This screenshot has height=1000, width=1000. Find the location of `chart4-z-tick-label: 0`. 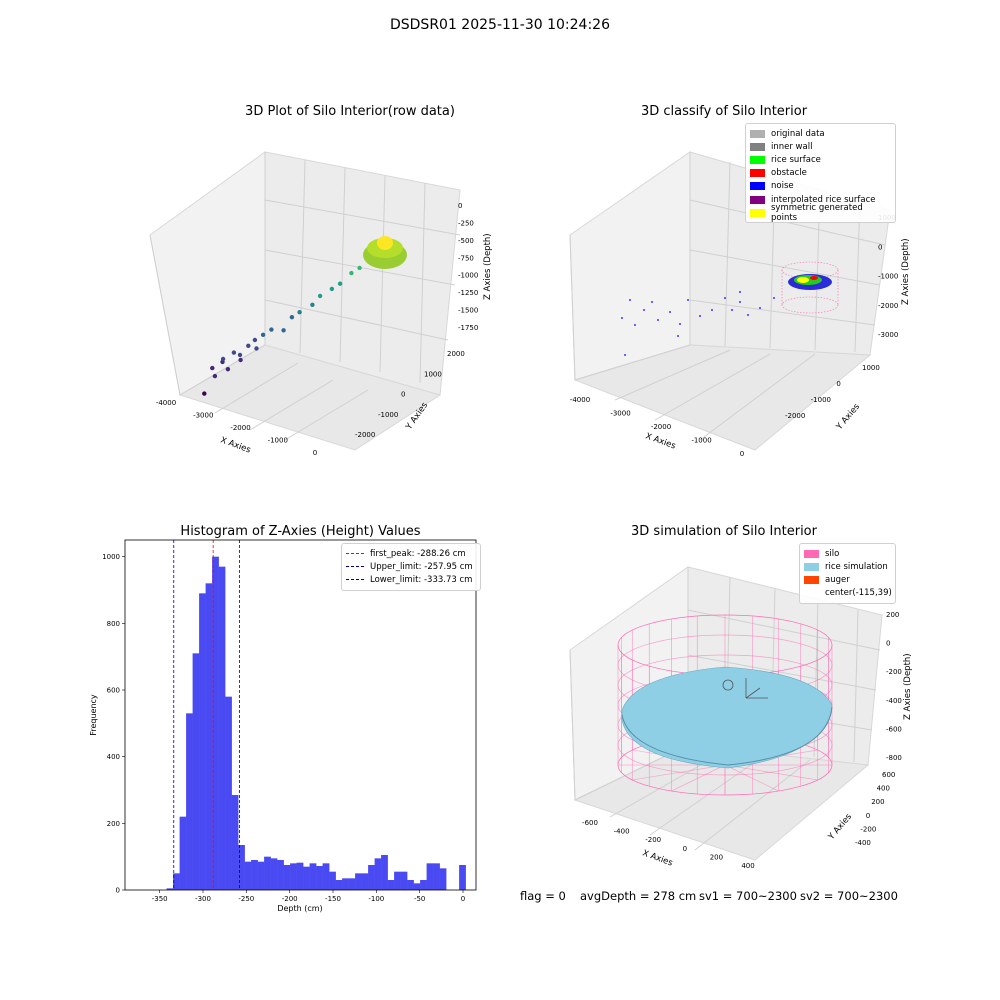

chart4-z-tick-label: 0 is located at coordinates (888, 644).